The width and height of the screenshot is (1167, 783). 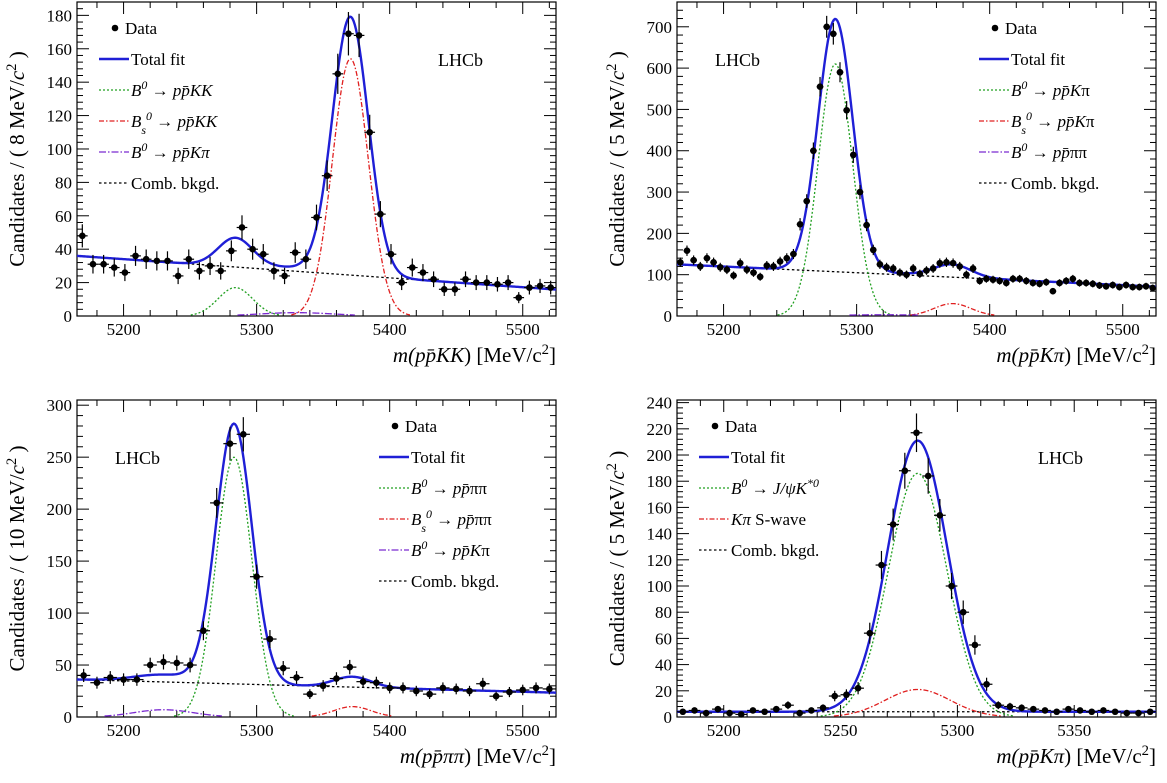 What do you see at coordinates (1008, 756) in the screenshot?
I see `x-axis-label-part: m(` at bounding box center [1008, 756].